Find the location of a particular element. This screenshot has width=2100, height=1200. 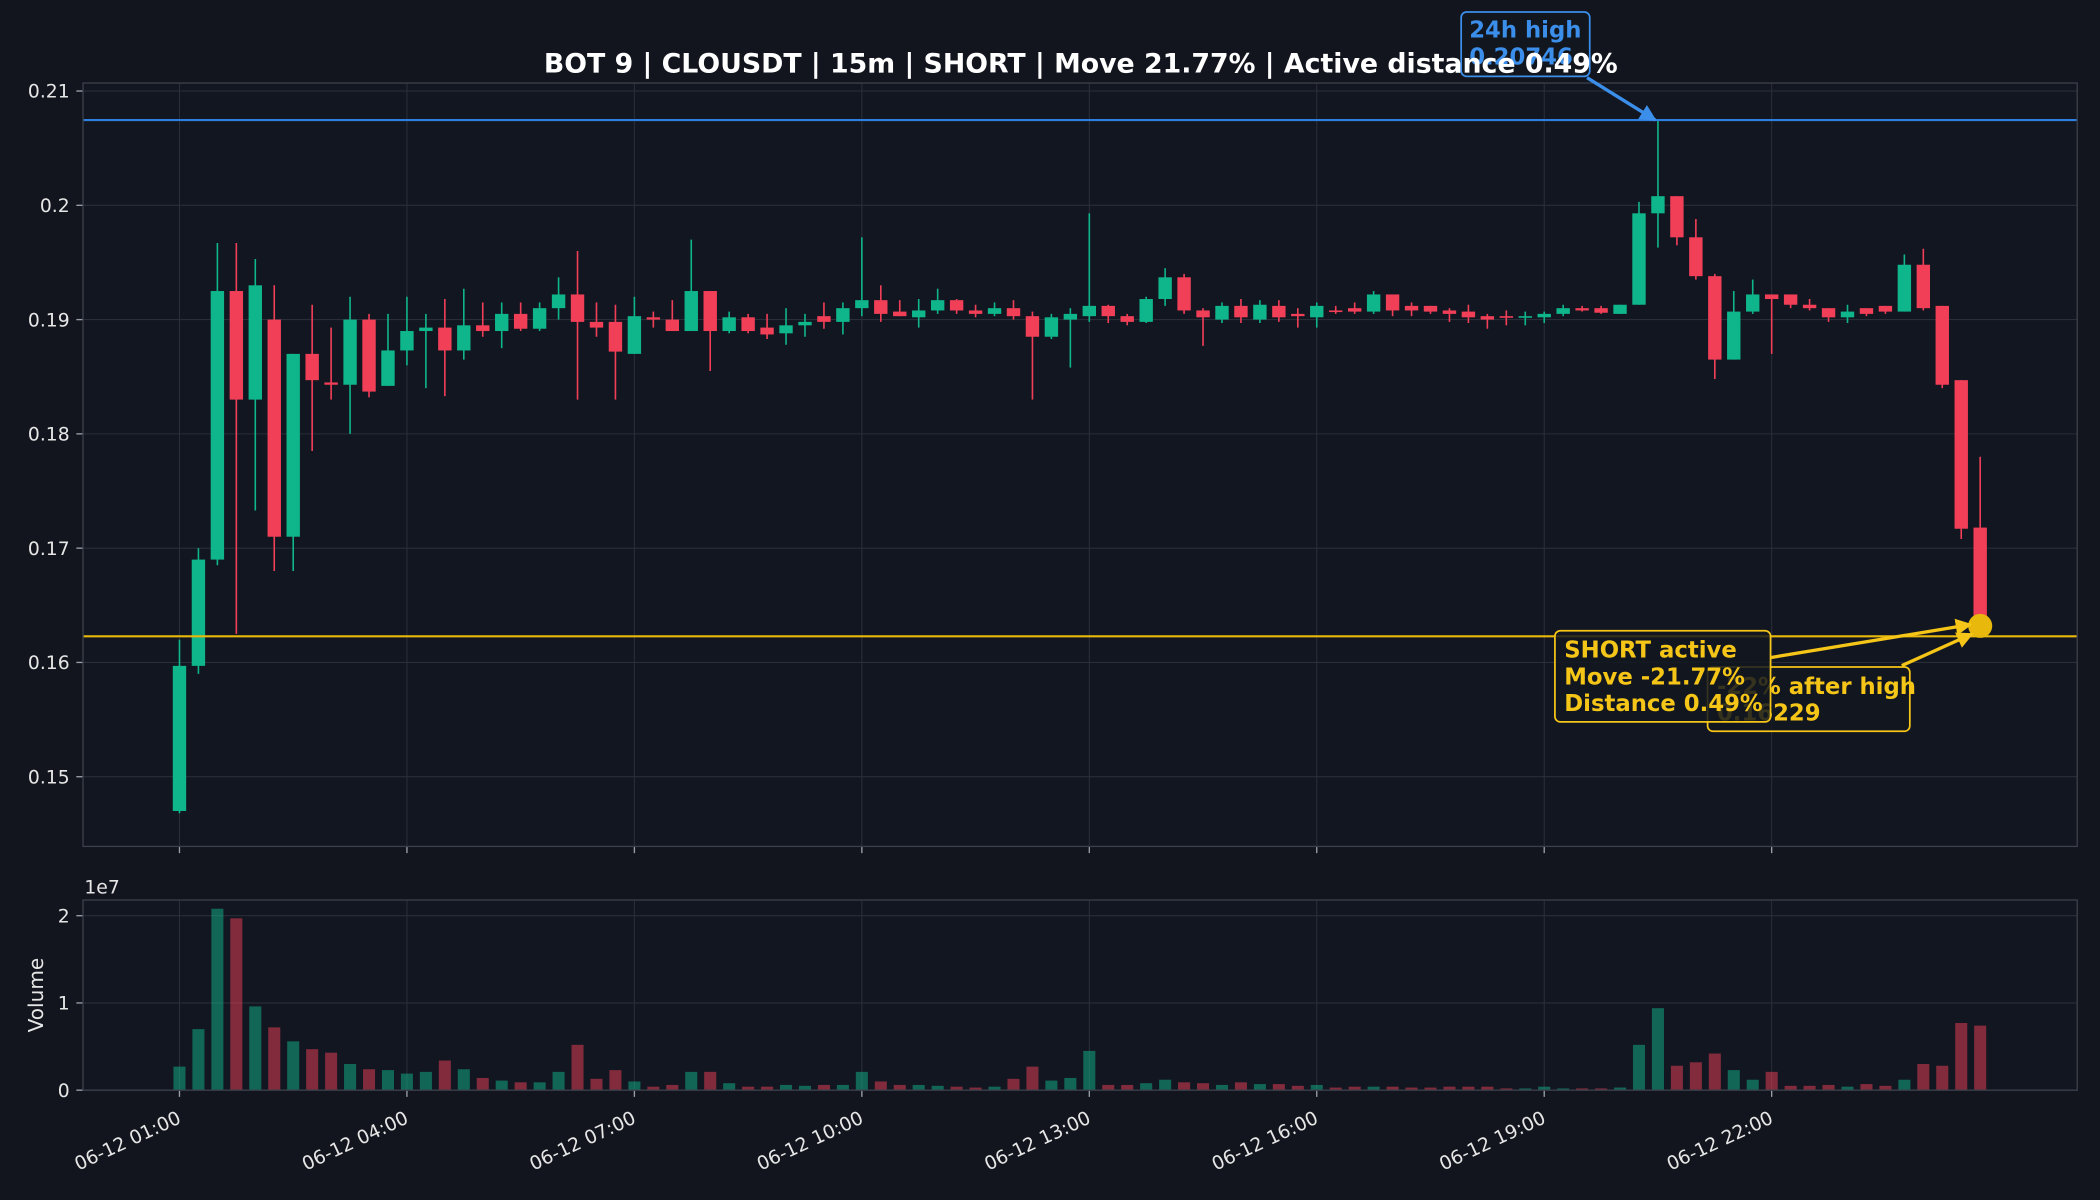

y-tick-label: 0.2 is located at coordinates (55, 206).